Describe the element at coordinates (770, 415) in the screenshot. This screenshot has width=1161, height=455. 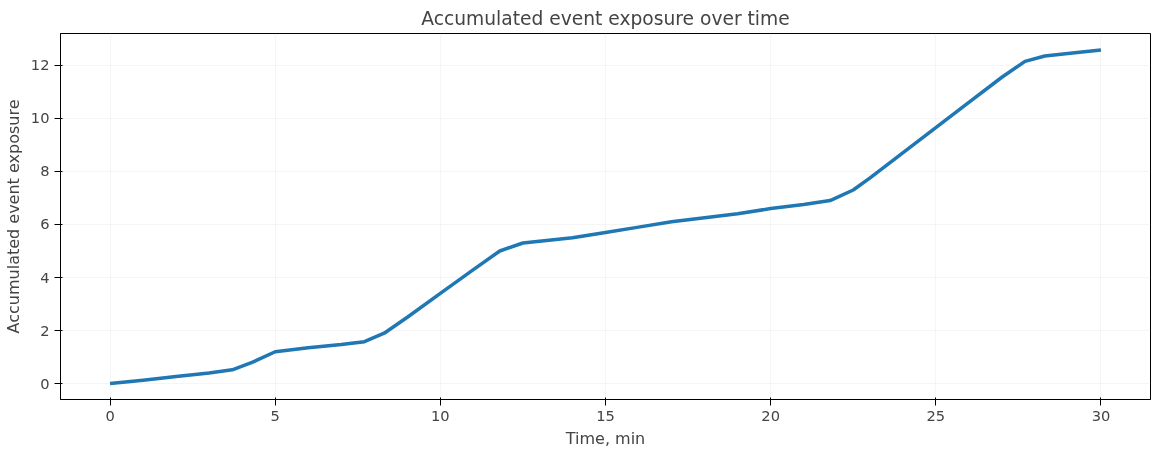
I see `x-tick-label: 20` at that location.